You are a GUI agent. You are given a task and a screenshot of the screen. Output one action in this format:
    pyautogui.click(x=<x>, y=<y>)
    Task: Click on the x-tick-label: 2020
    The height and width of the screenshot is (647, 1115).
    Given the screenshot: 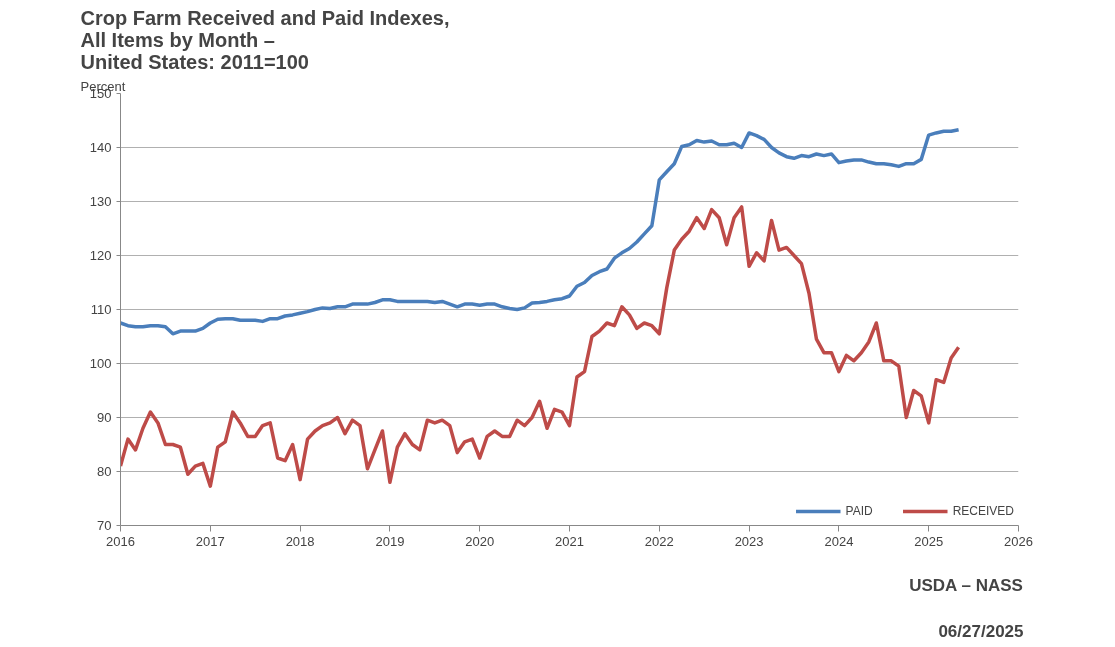 What is the action you would take?
    pyautogui.click(x=480, y=541)
    